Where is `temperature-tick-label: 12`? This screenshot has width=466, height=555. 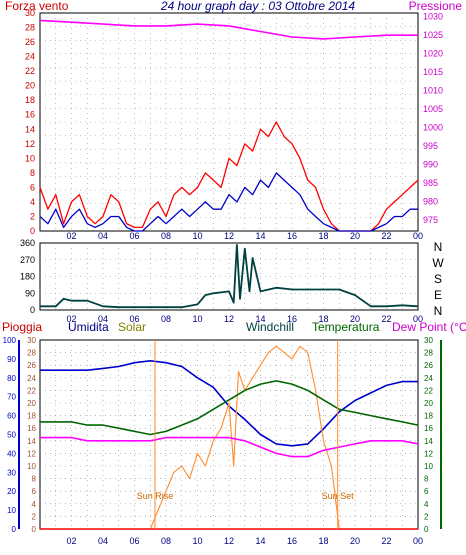
temperature-tick-label: 12 is located at coordinates (428, 453).